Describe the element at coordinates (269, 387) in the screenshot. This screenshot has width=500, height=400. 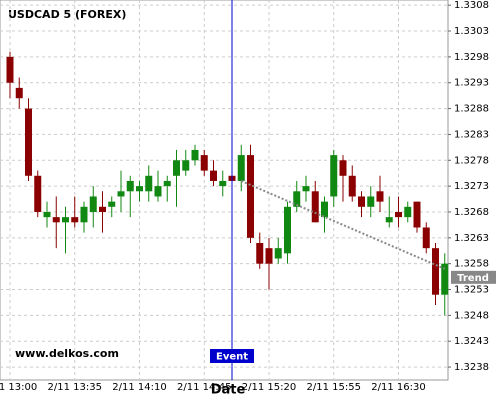
I see `x-tick-label: 2/11 15:20` at that location.